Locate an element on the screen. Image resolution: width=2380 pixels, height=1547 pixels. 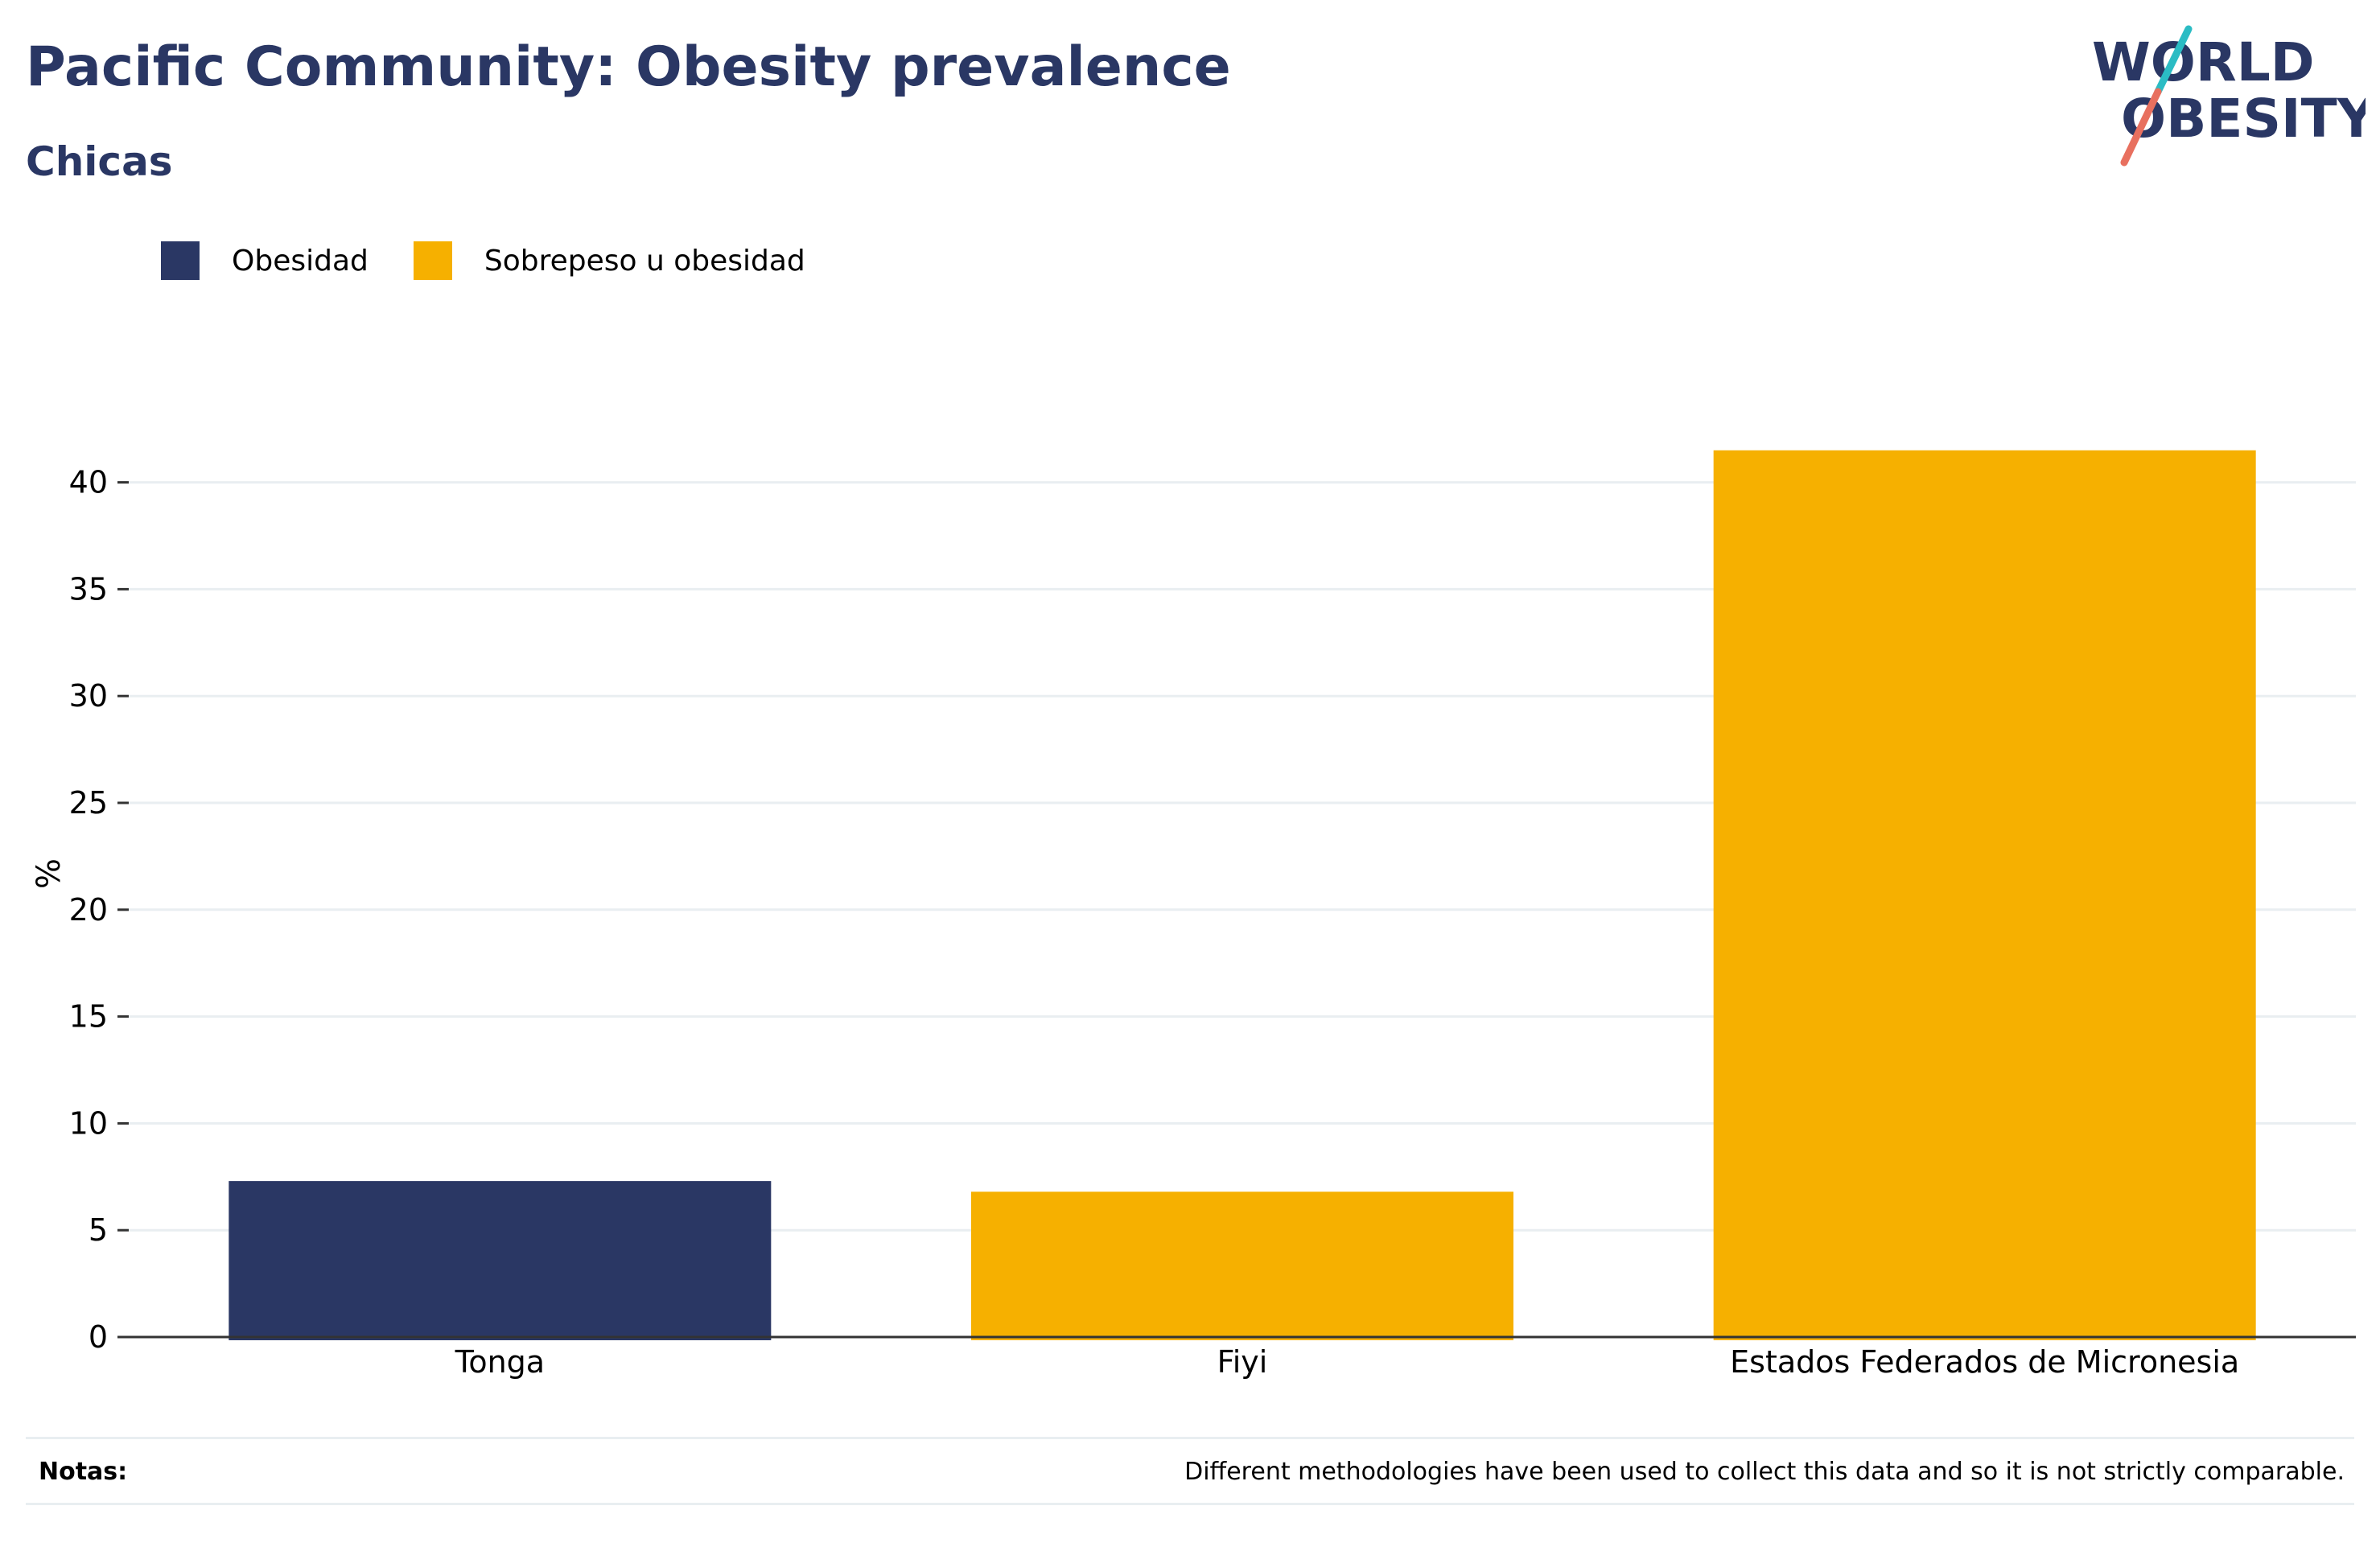
x-tick-label-estados-federados-de-micronesia: Estados Federados de Micronesia is located at coordinates (1985, 1362).